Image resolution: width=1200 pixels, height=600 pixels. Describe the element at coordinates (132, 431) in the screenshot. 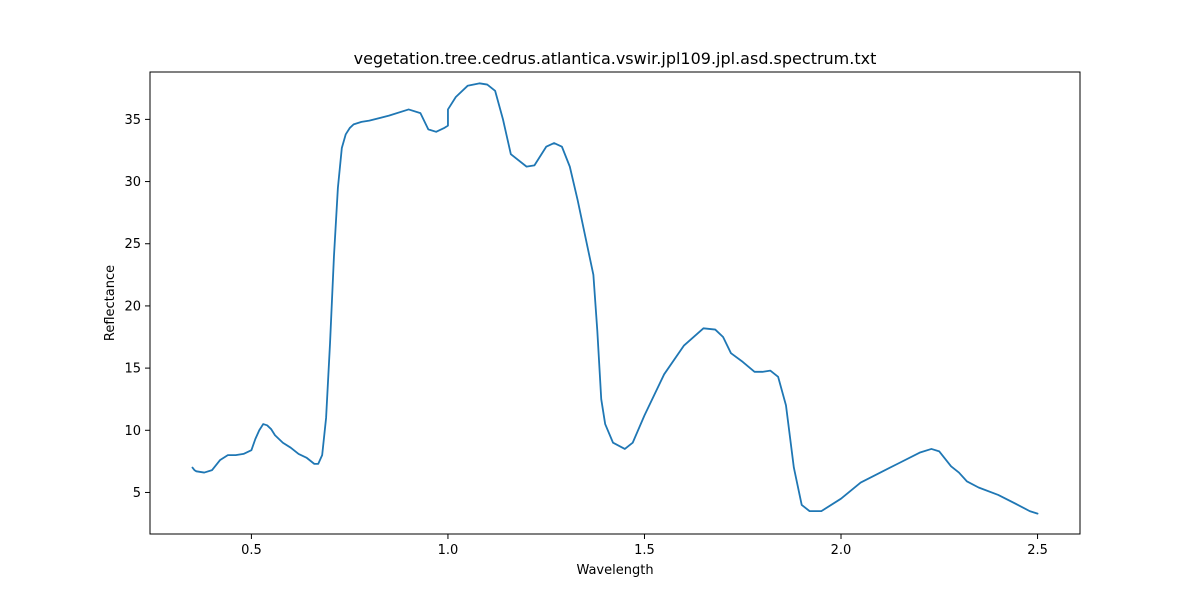

I see `y-tick-label: 10` at that location.